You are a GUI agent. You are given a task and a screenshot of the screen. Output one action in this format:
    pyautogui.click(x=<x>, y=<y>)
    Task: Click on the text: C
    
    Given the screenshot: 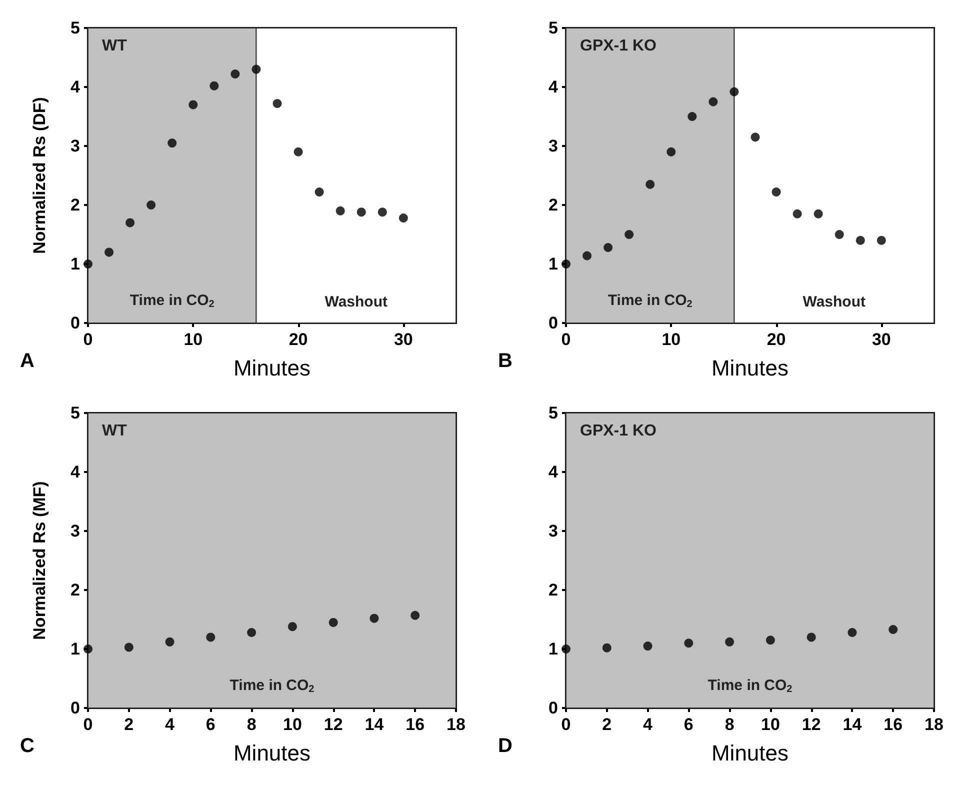 What is the action you would take?
    pyautogui.click(x=27, y=746)
    